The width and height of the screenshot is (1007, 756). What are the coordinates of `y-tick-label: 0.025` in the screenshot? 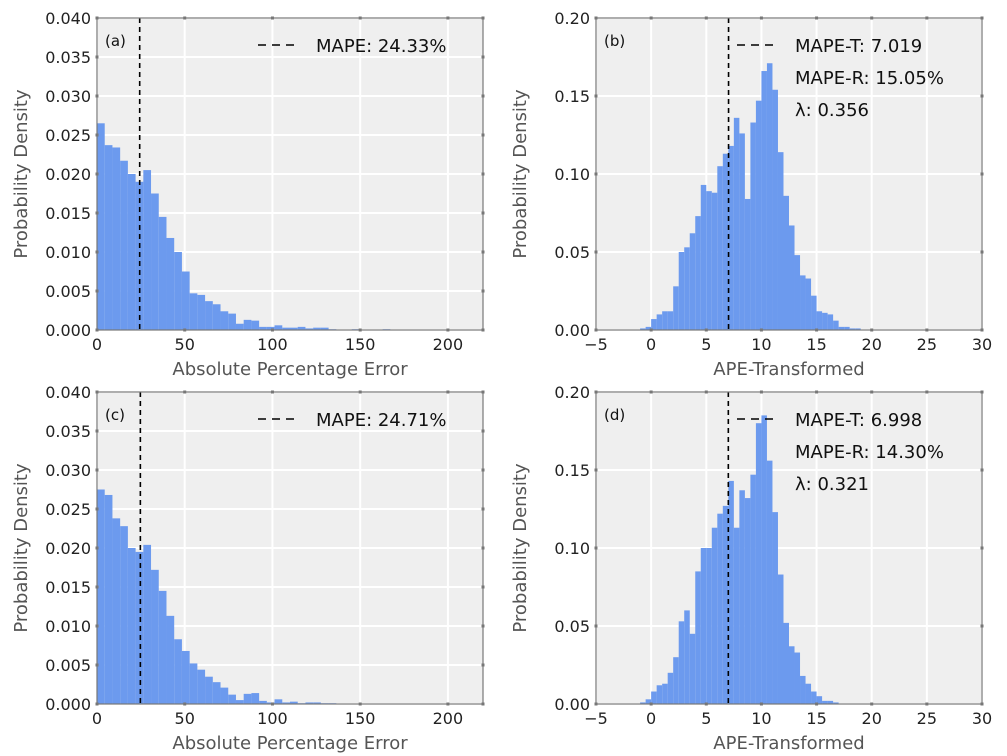 It's located at (68, 135).